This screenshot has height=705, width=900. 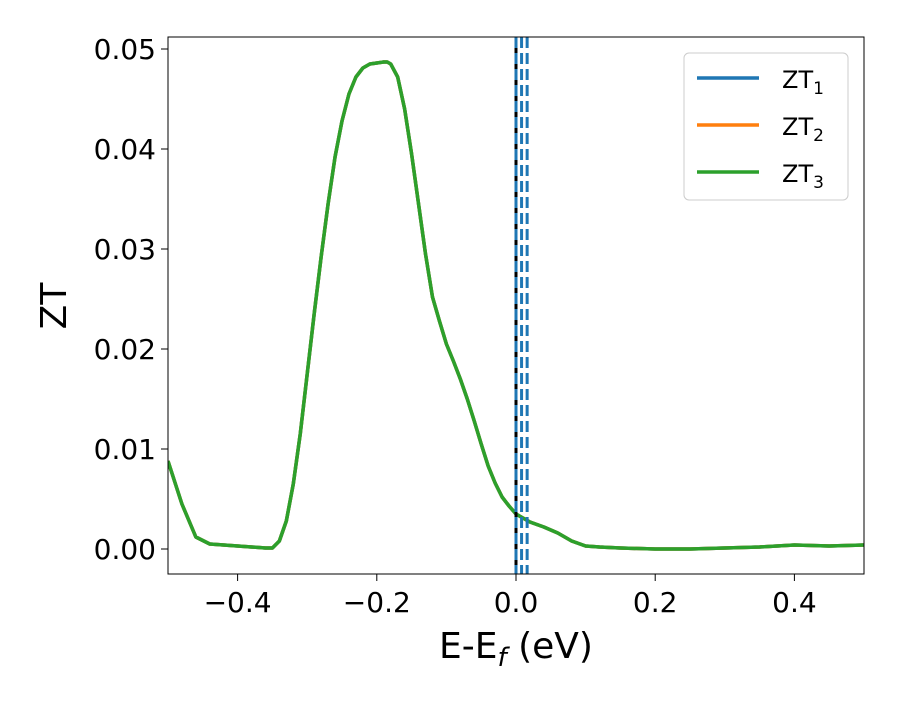 What do you see at coordinates (550, 646) in the screenshot?
I see `x-axis-label-unit: (eV)` at bounding box center [550, 646].